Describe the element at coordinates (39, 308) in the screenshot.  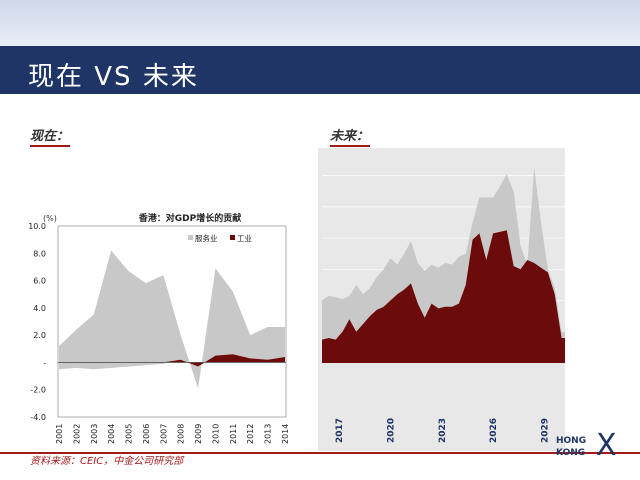
I see `left-y-tick-label: 4.0` at that location.